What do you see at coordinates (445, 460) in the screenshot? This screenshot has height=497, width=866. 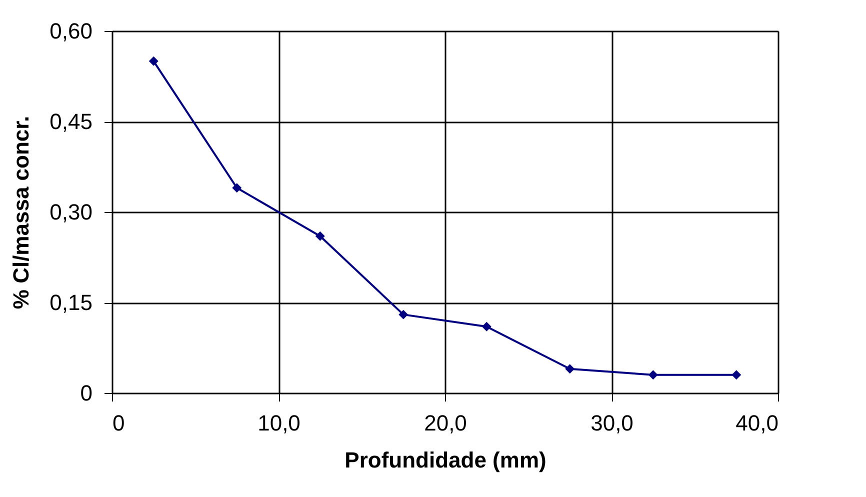 I see `x-axis-title: Profundidade (mm)` at bounding box center [445, 460].